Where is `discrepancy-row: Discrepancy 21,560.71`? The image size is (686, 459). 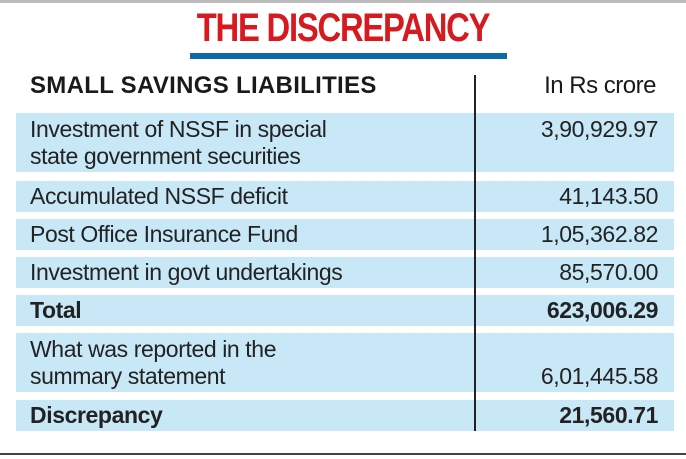 discrepancy-row: Discrepancy 21,560.71 is located at coordinates (345, 415).